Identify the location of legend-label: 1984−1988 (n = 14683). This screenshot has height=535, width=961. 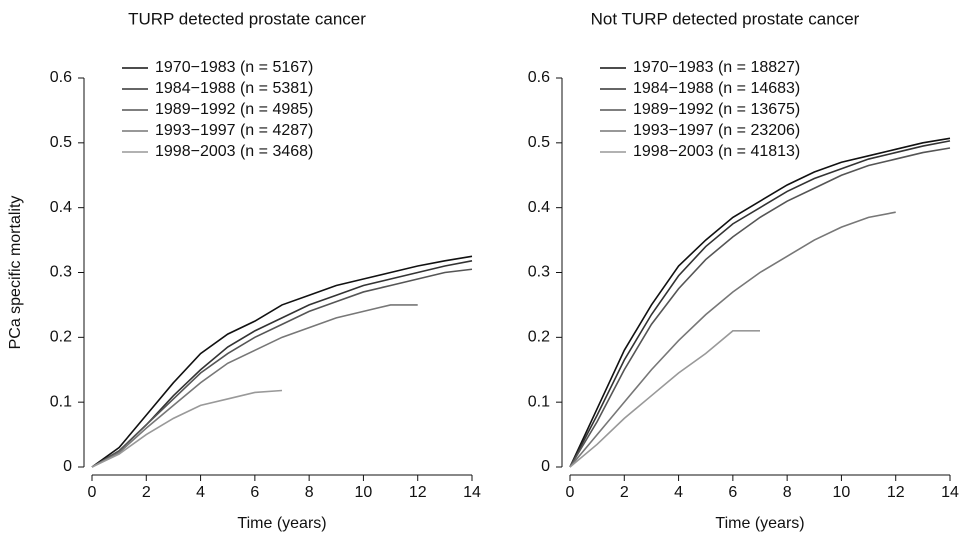
(716, 88).